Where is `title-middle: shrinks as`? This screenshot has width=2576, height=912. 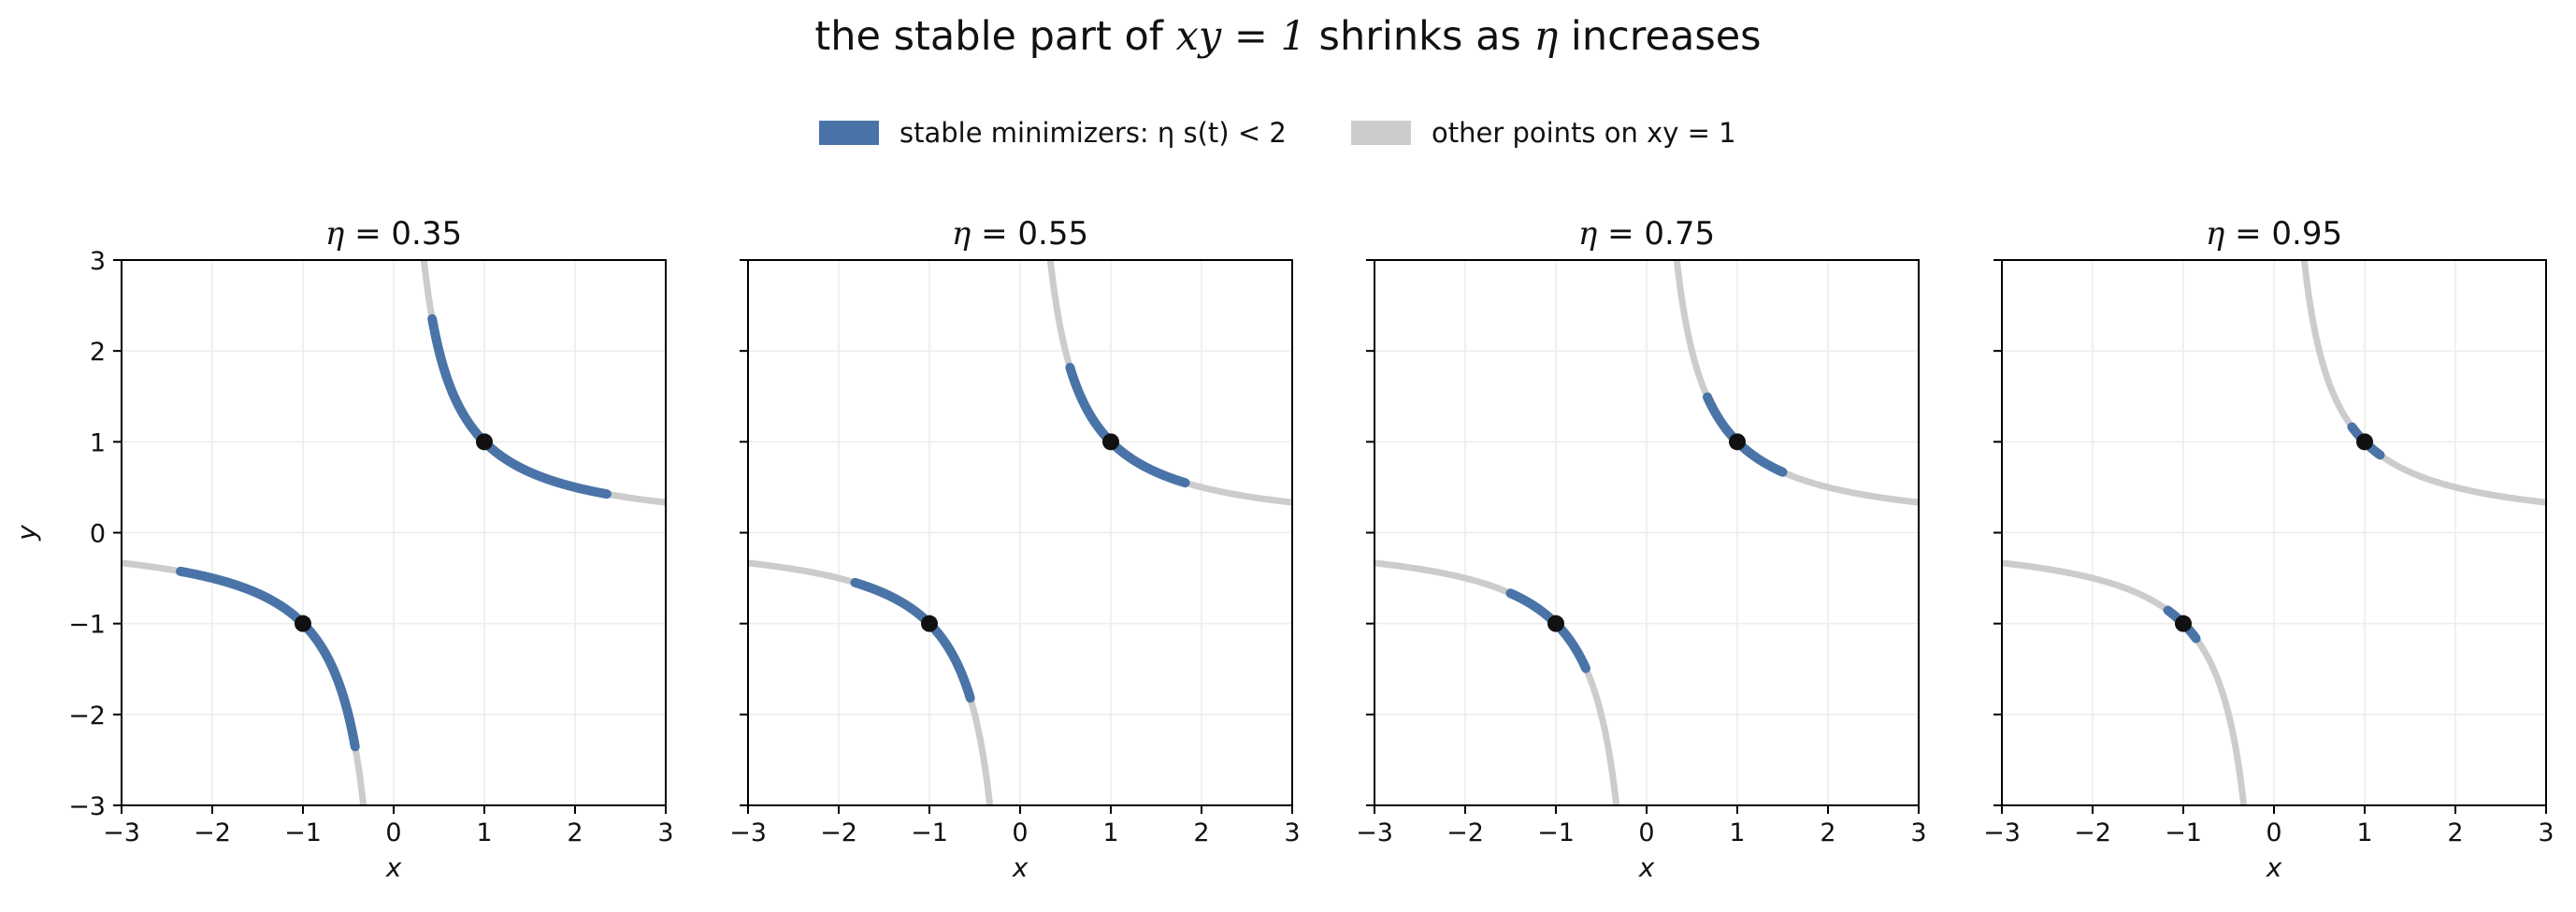 title-middle: shrinks as is located at coordinates (1420, 36).